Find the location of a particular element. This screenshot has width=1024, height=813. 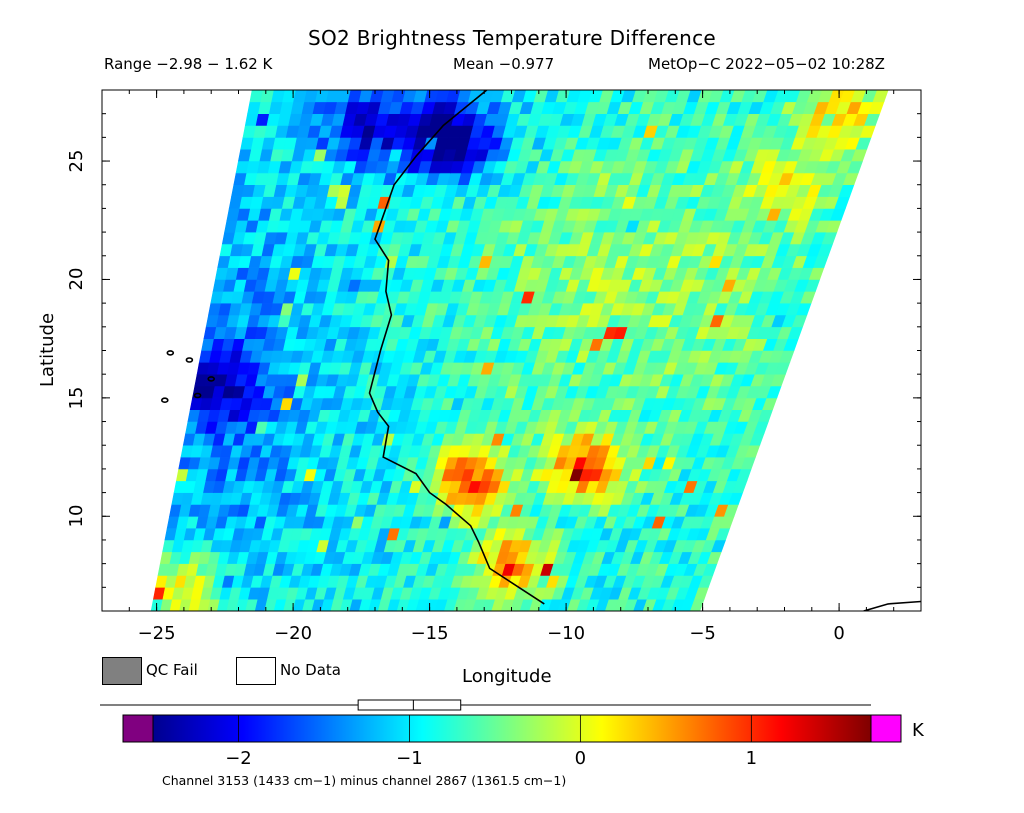

colorbar-gradient is located at coordinates (512, 728).